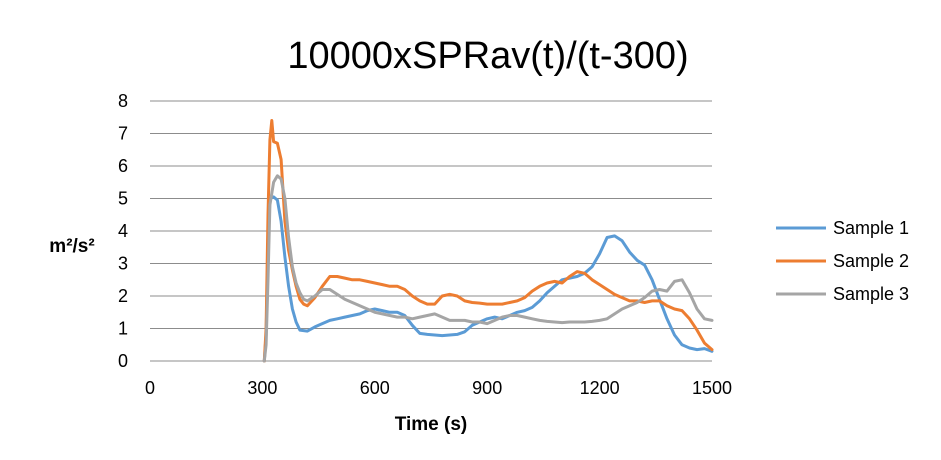 This screenshot has height=460, width=941. Describe the element at coordinates (871, 228) in the screenshot. I see `legend-label-1: Sample 1` at that location.